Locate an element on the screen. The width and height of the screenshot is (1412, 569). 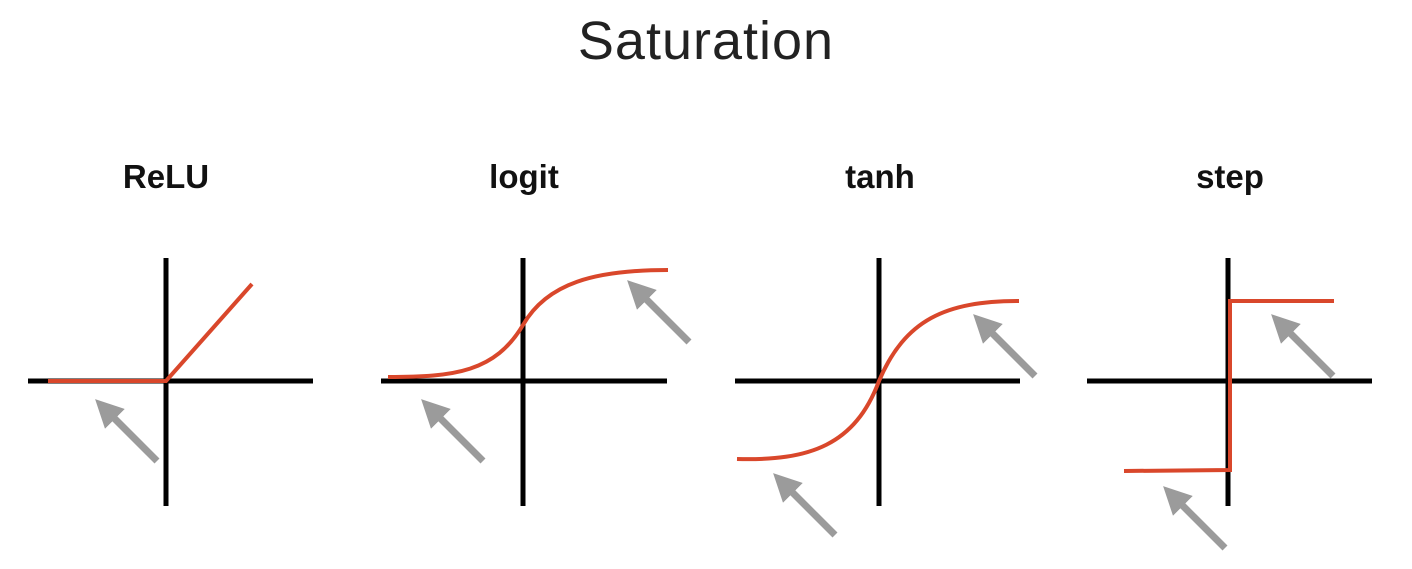
plot-label-relu: ReLU is located at coordinates (166, 176).